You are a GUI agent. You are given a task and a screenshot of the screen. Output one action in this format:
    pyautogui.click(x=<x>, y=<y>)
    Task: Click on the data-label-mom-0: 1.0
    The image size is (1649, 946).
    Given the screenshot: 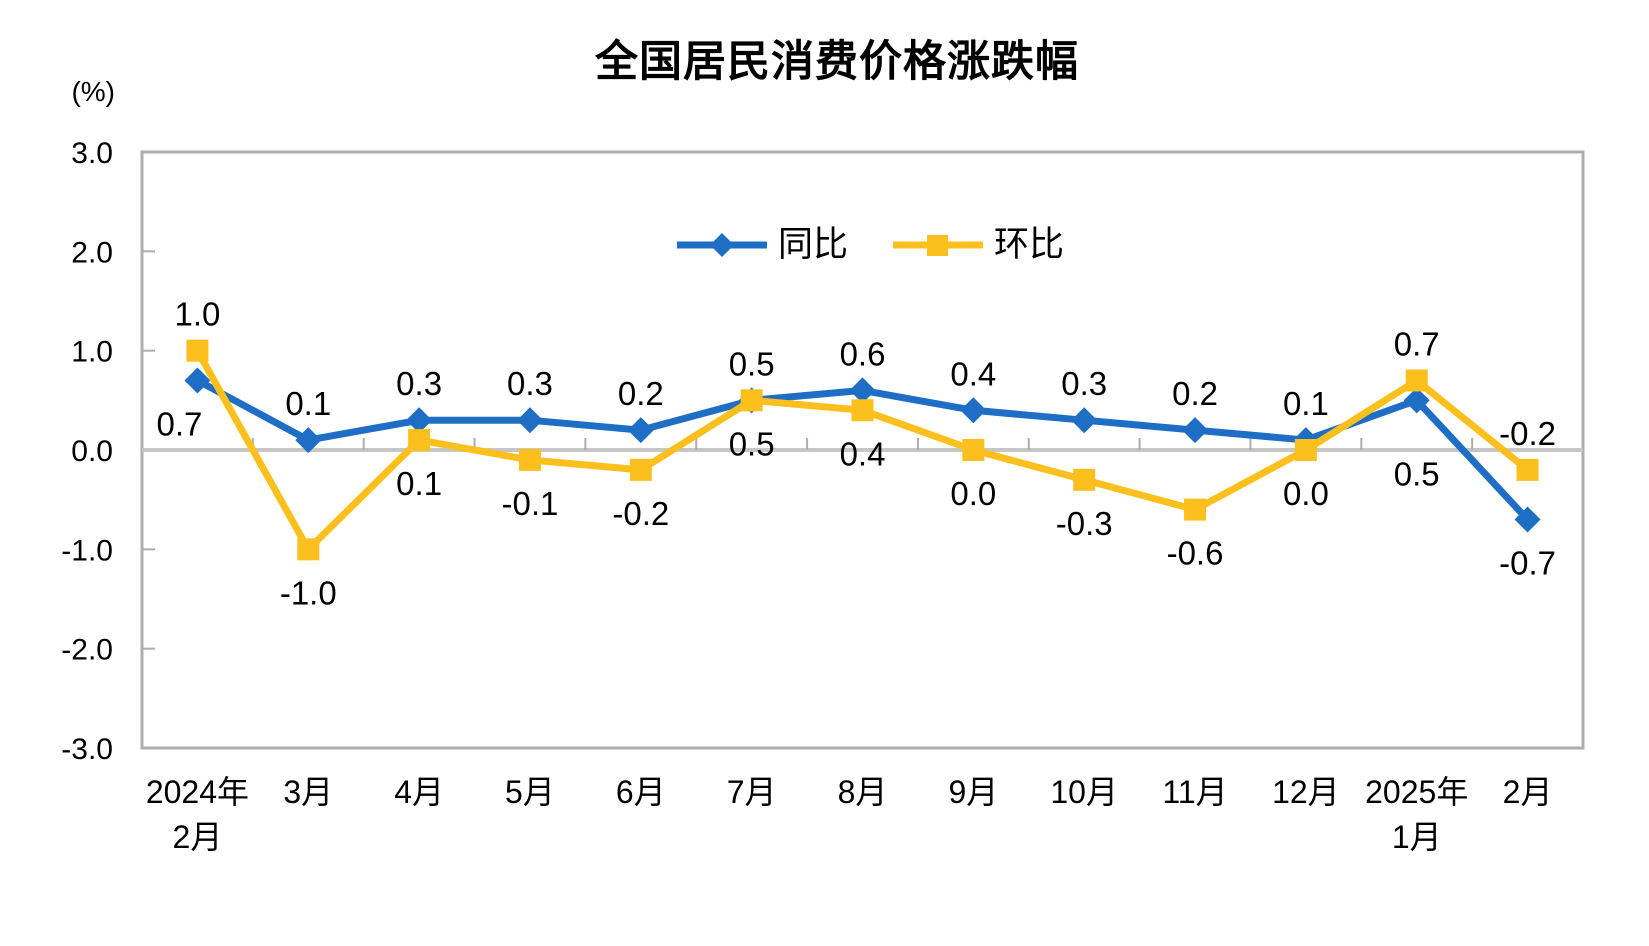 What is the action you would take?
    pyautogui.click(x=197, y=314)
    